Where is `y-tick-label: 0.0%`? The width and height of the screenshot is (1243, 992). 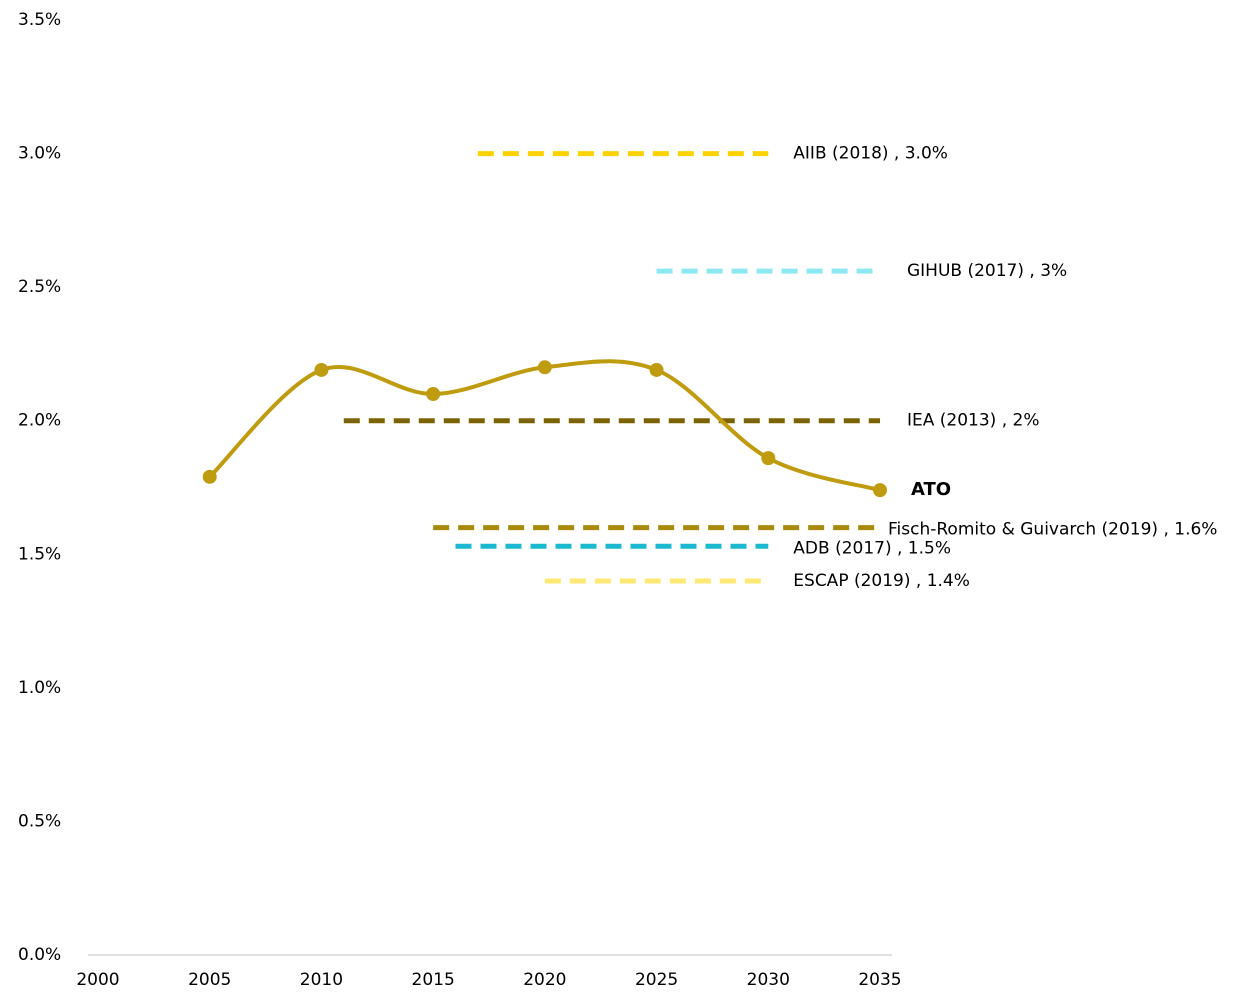
y-tick-label: 0.0% is located at coordinates (39, 955).